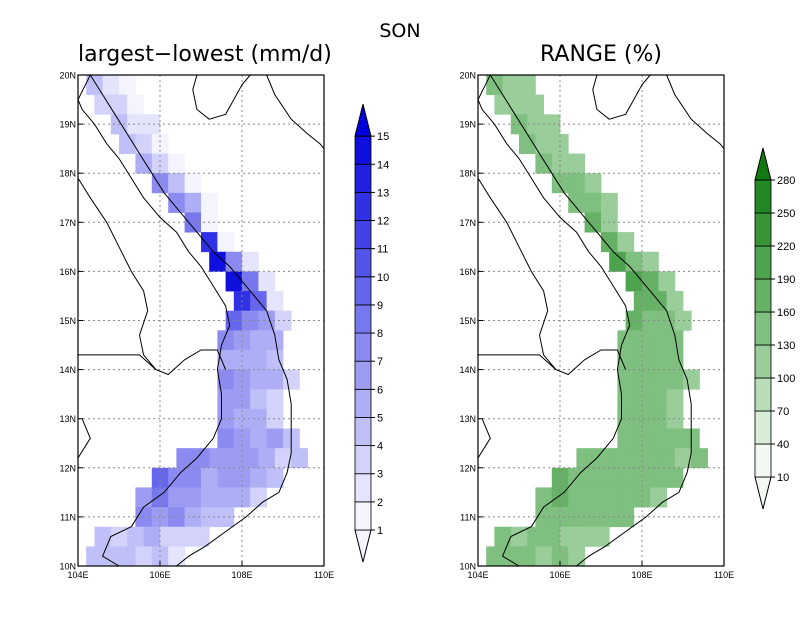  I want to click on colorbar-right: 10 40 70 100 130 160 190 220 250 280, so click(774, 328).